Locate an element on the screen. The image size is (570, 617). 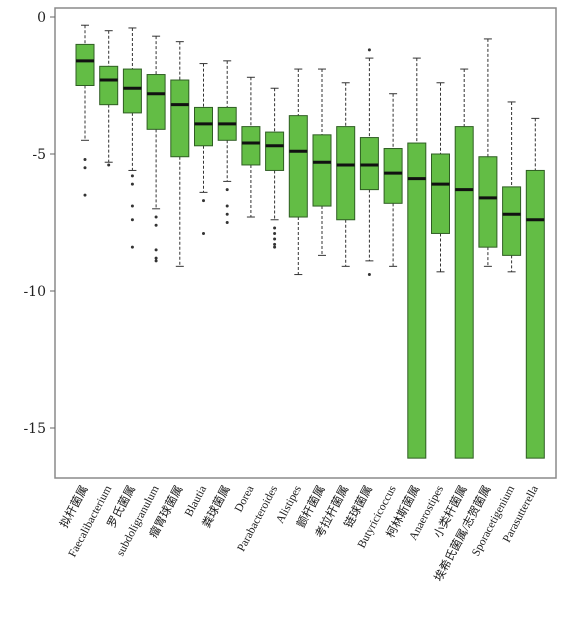
y-tick-label: -5 is located at coordinates (39, 155).